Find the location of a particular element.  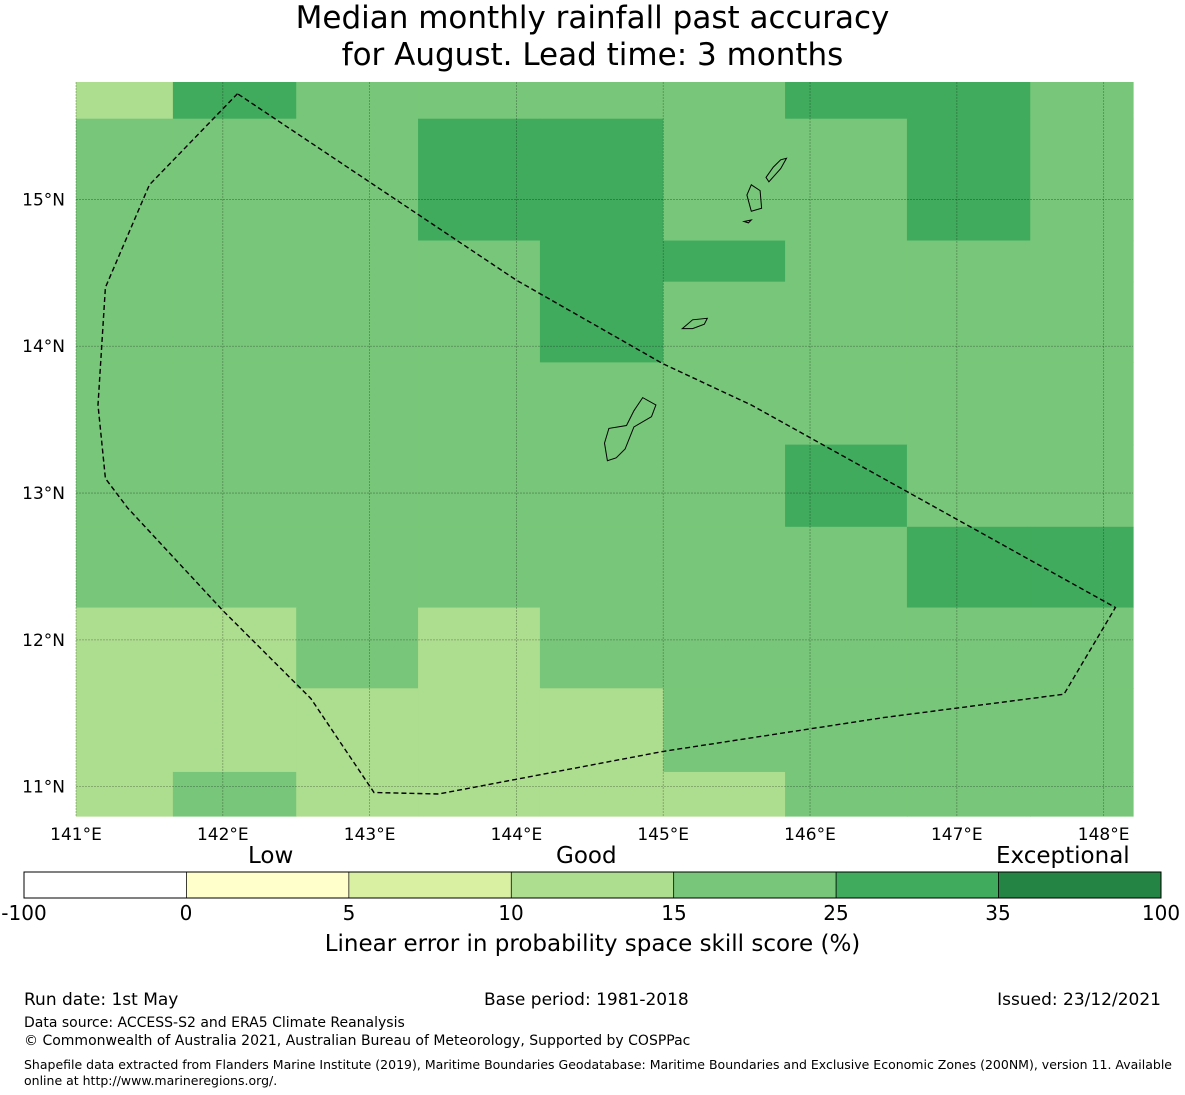

y-tick-label: 14°N is located at coordinates (43, 347).